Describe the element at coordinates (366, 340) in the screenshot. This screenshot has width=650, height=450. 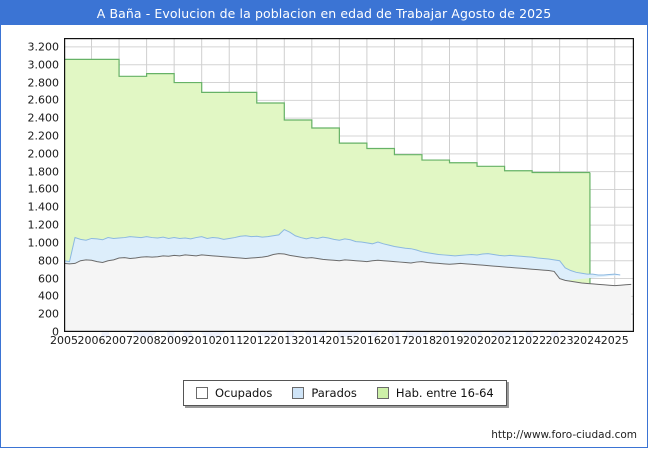
I see `x-axis-tick-label: 2016` at that location.